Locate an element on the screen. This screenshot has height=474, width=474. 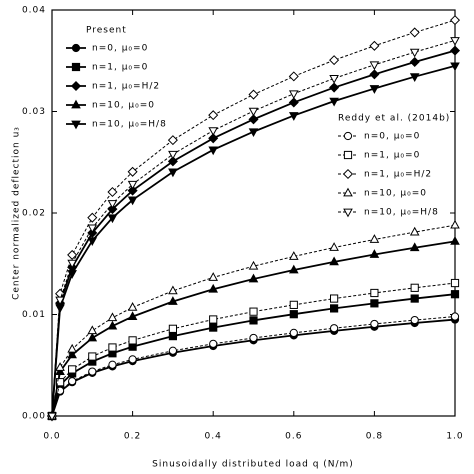
x-tick-label: 1.0 is located at coordinates (454, 437).